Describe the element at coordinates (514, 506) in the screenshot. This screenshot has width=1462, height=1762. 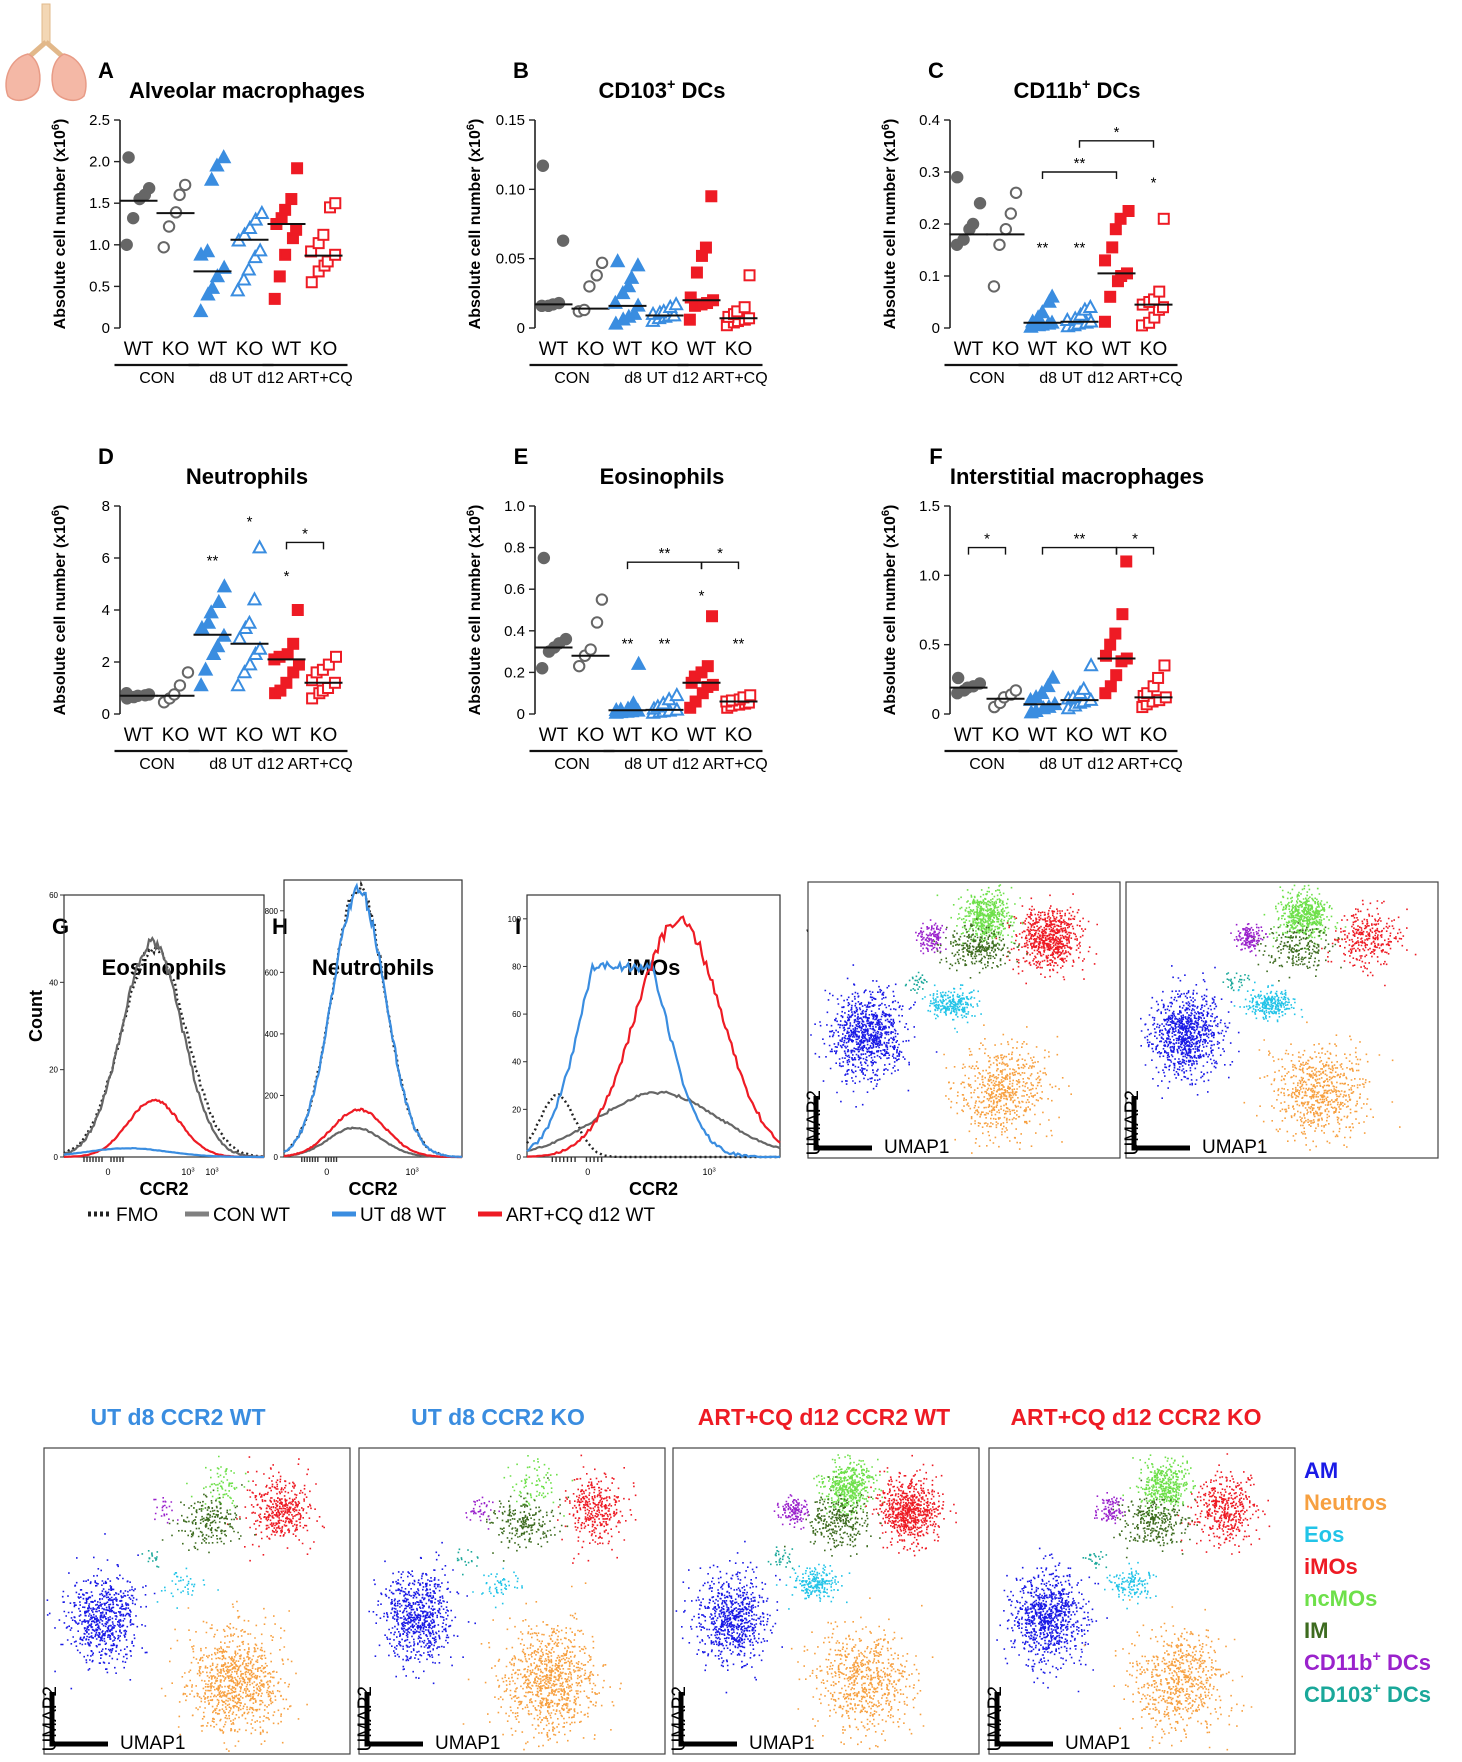
I see `y-tick-label: 1.0` at that location.